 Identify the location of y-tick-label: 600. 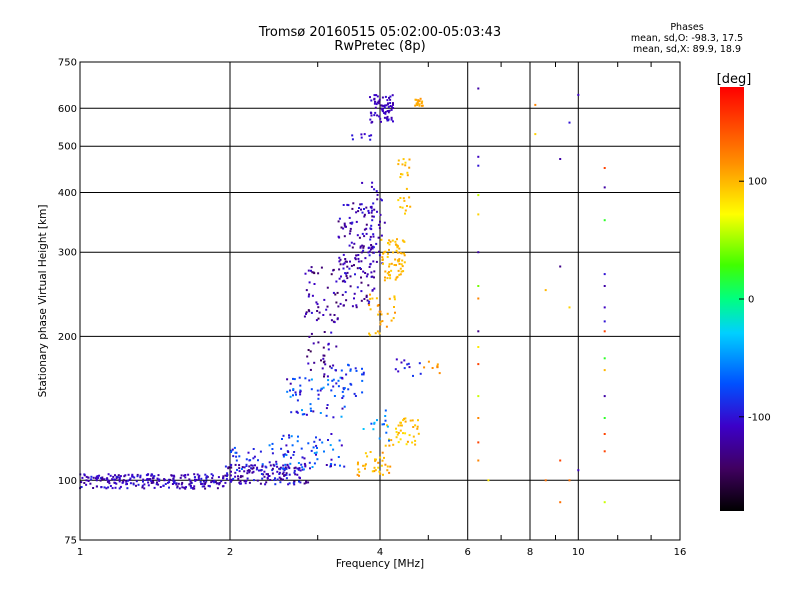
(67, 109).